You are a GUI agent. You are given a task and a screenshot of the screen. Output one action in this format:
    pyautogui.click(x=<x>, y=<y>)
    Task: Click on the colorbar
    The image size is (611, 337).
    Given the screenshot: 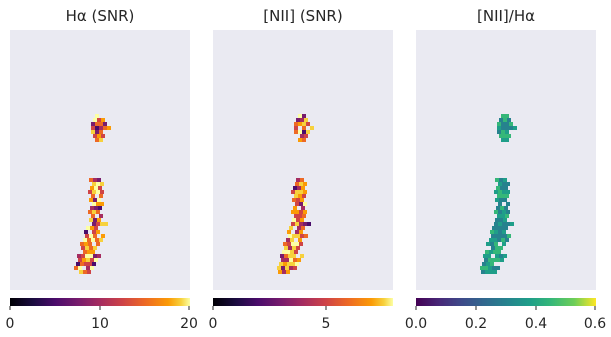 What is the action you would take?
    pyautogui.click(x=303, y=302)
    